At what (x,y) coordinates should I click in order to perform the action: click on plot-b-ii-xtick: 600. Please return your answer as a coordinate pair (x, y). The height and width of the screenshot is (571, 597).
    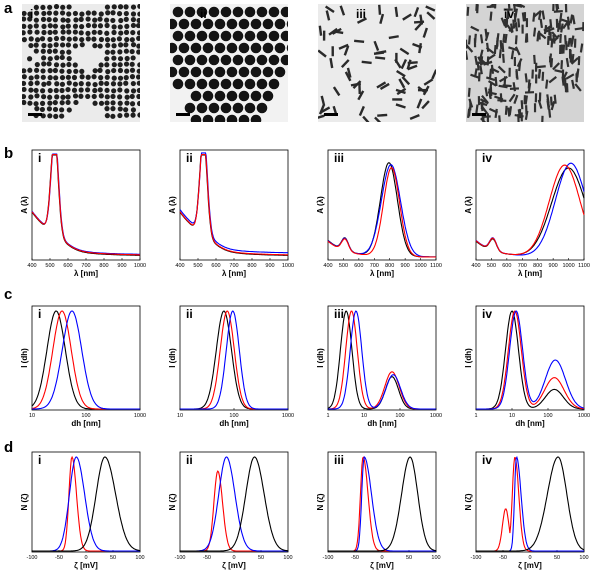
    Looking at the image, I should click on (215, 266).